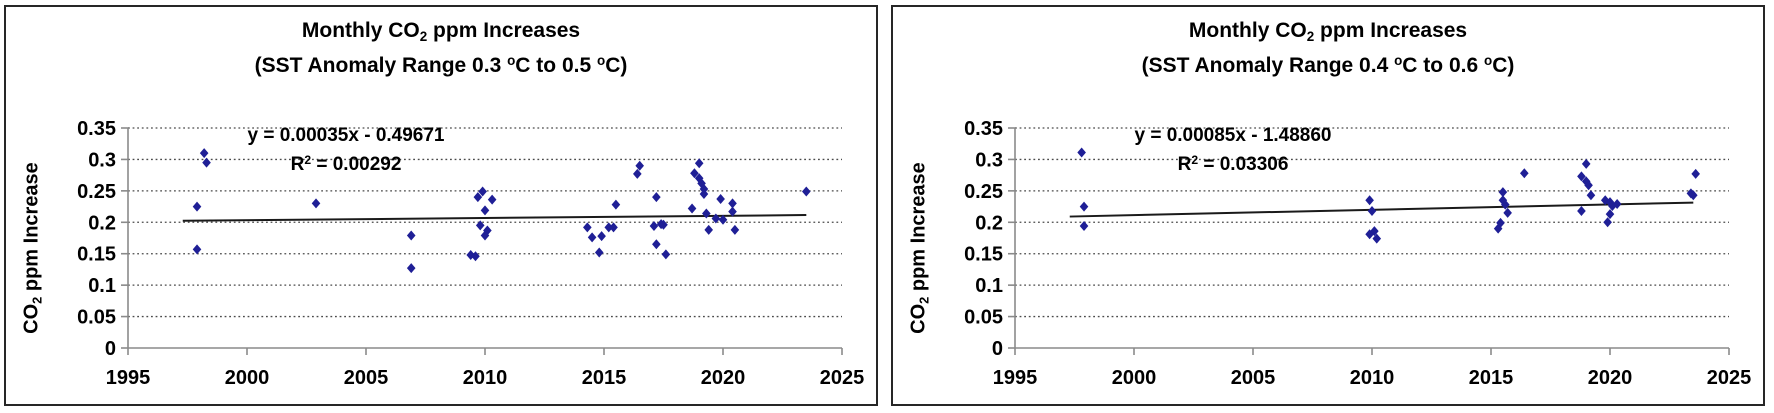 This screenshot has height=413, width=1774. I want to click on x-tick-label: 2015, so click(1491, 378).